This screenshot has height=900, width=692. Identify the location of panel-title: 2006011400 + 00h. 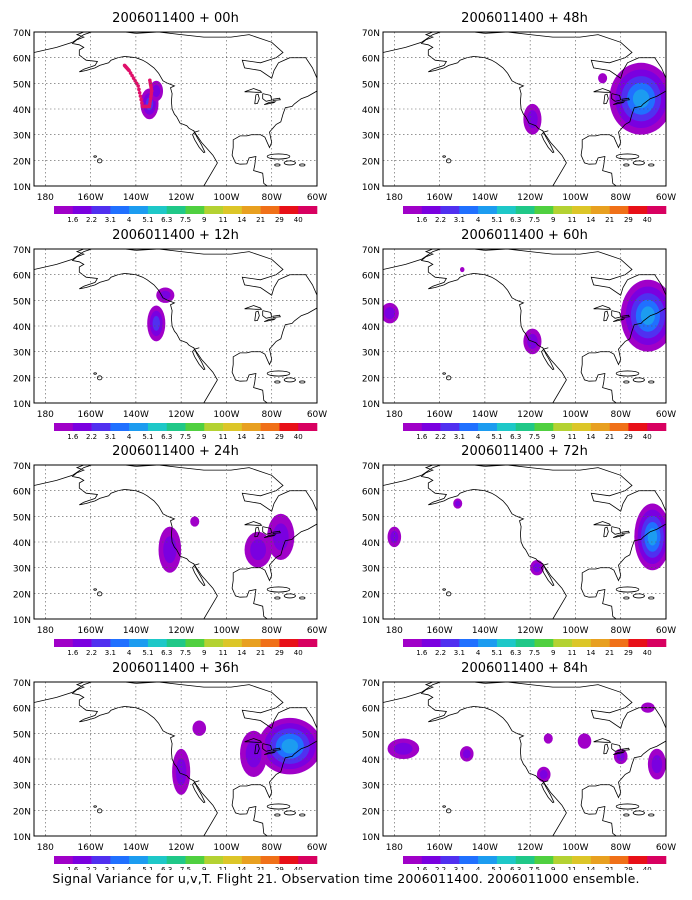
(175, 18).